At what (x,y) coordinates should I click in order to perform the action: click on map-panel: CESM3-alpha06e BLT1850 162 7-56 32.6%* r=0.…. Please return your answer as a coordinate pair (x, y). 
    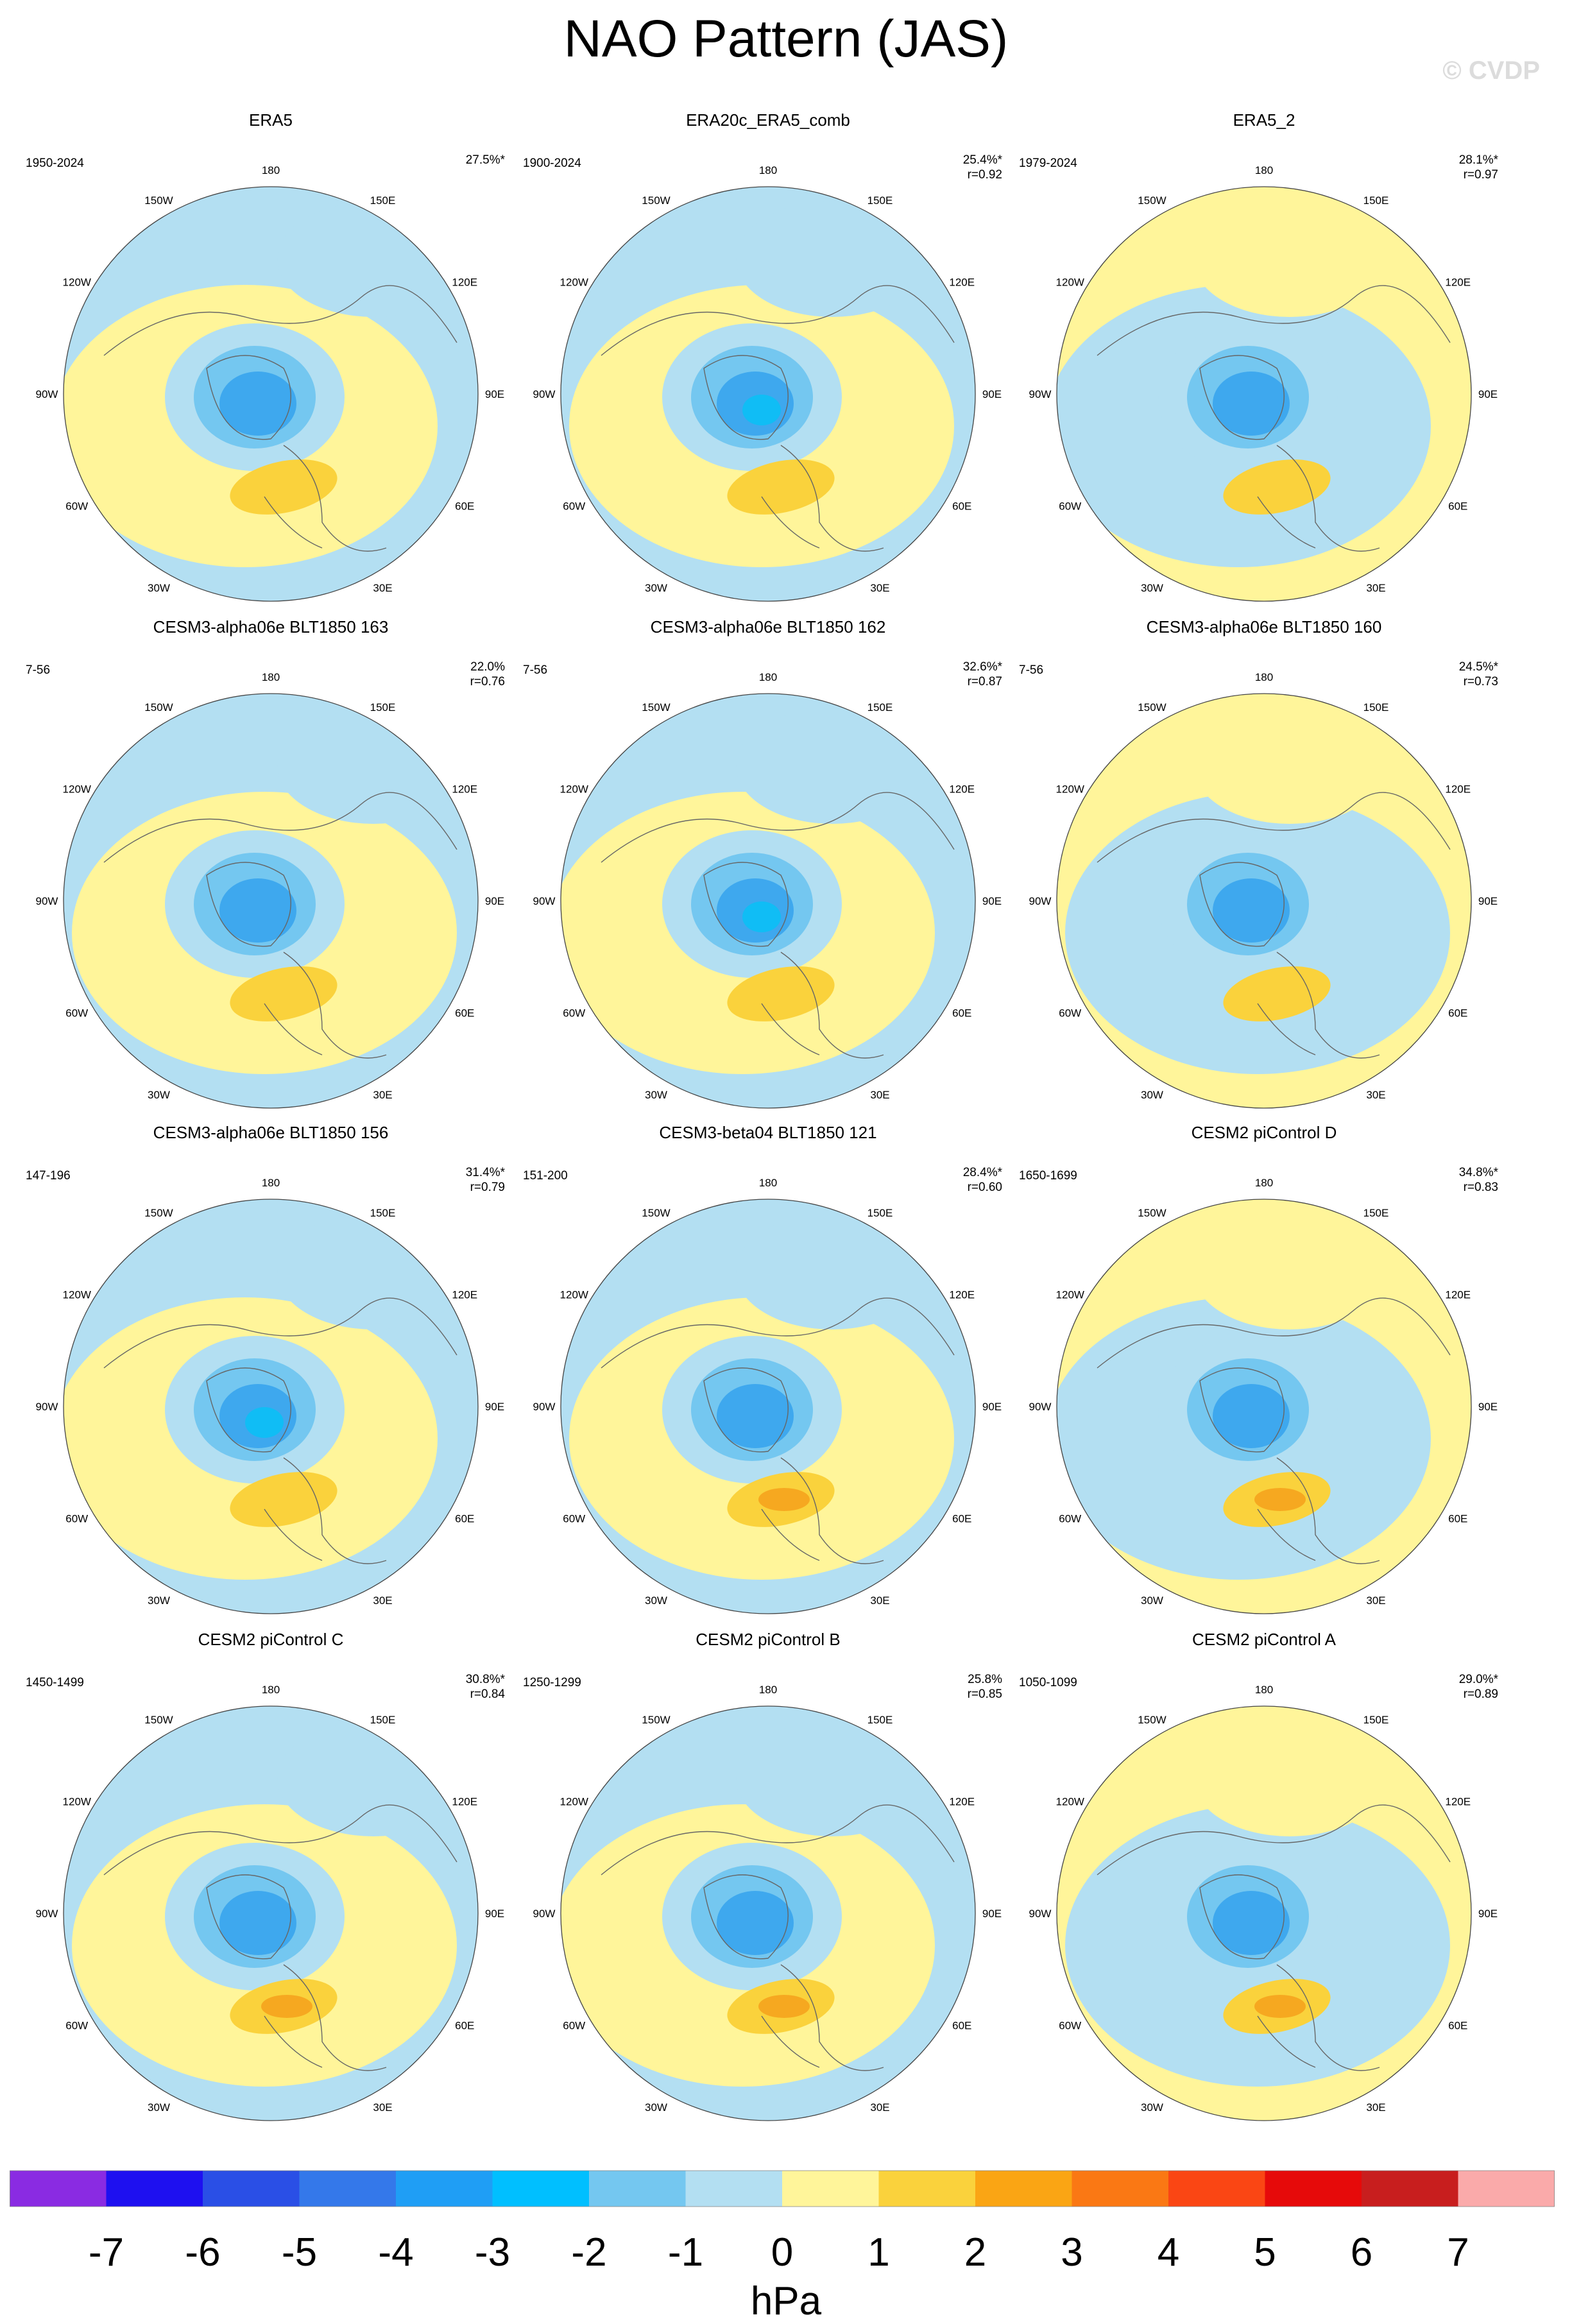
    Looking at the image, I should click on (768, 868).